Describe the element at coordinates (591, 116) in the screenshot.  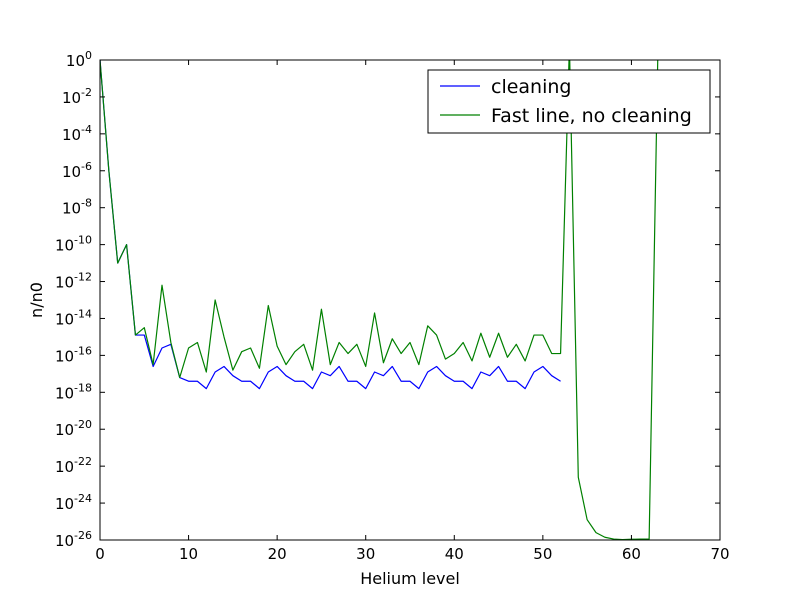
I see `legend-label-1: Fast line, no cleaning` at that location.